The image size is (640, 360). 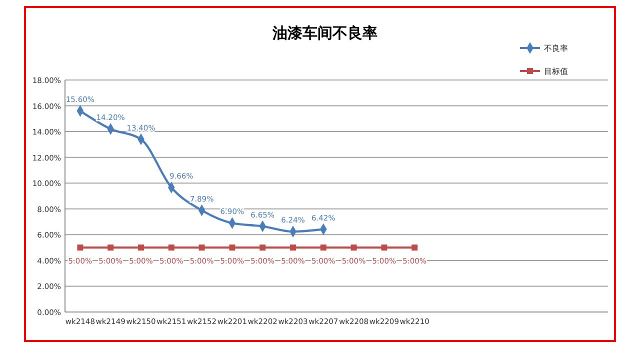 I want to click on legend-label: 目标值, so click(x=556, y=71).